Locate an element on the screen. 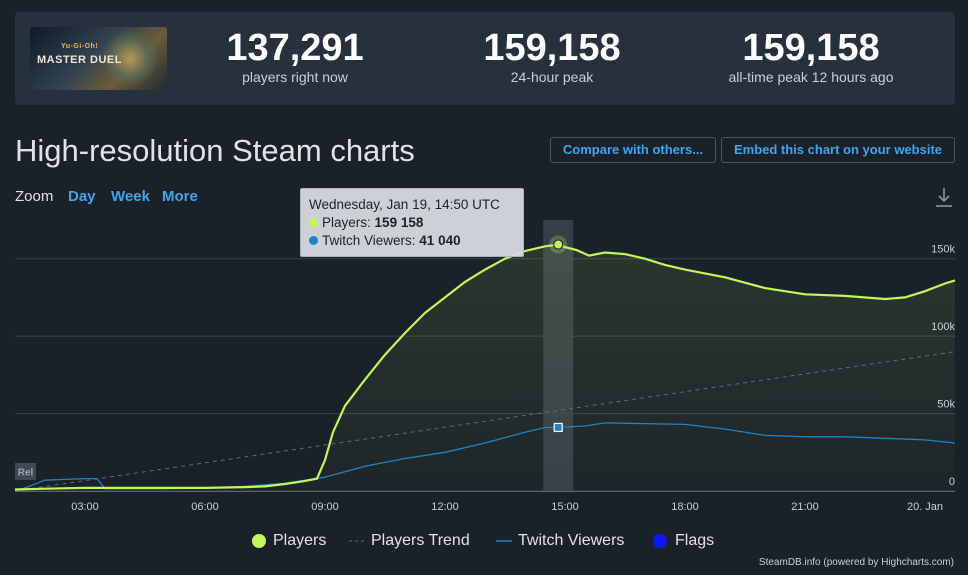  stat-label: all-time peak 12 hours ago is located at coordinates (811, 77).